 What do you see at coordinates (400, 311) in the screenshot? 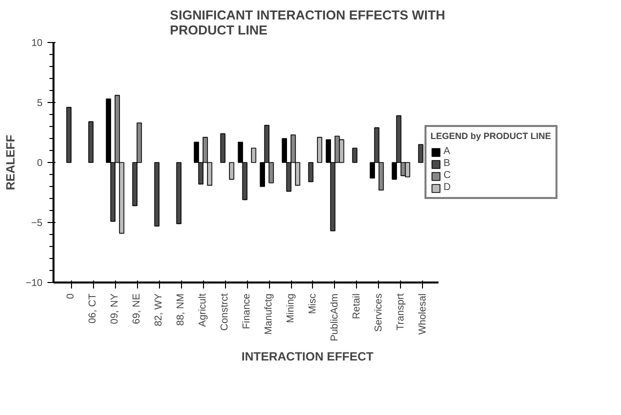
I see `x-tick-label: Transprt` at bounding box center [400, 311].